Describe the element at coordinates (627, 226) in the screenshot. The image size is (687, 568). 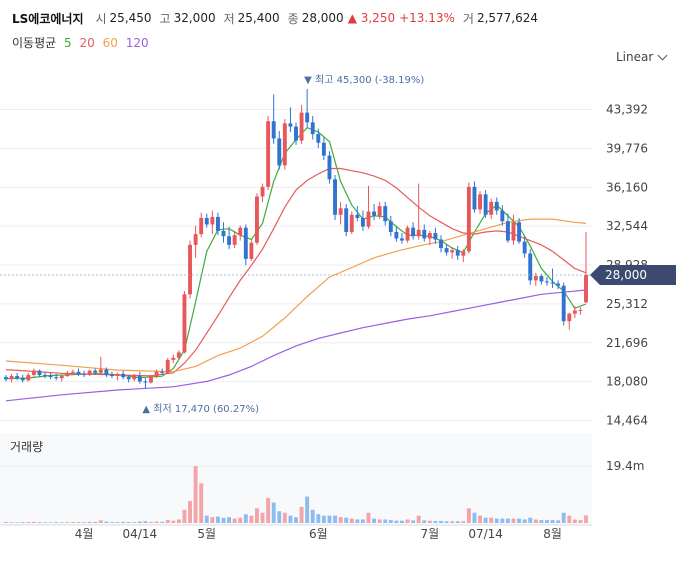
I see `y-tick-label: 32,544` at that location.